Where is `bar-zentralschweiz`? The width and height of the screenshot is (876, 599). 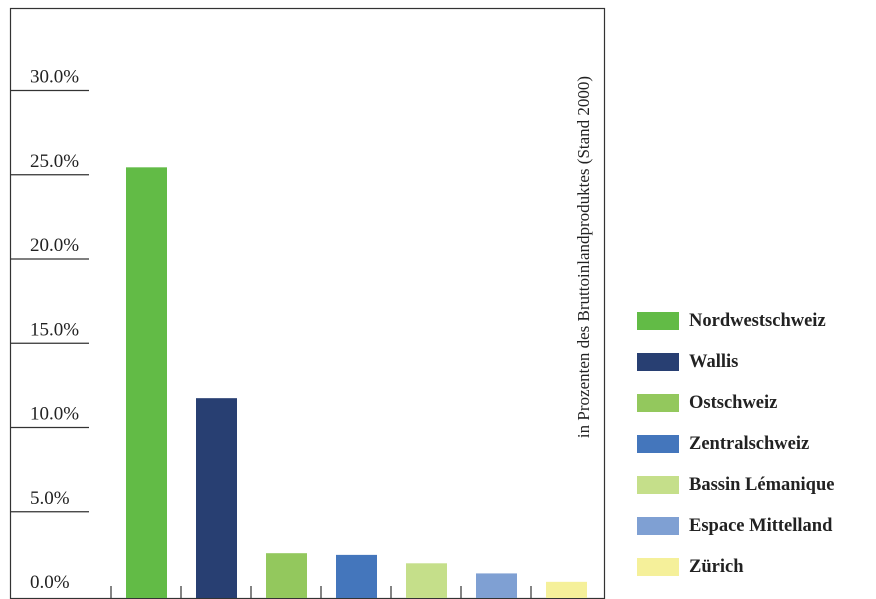
bar-zentralschweiz is located at coordinates (356, 576).